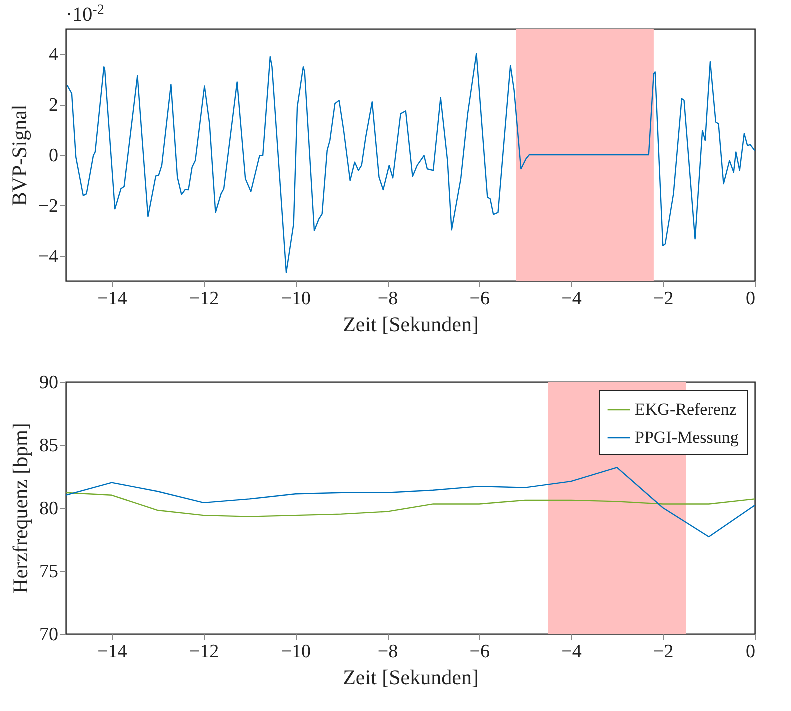 The width and height of the screenshot is (791, 711). Describe the element at coordinates (48, 257) in the screenshot. I see `y-tick-label: −4` at that location.